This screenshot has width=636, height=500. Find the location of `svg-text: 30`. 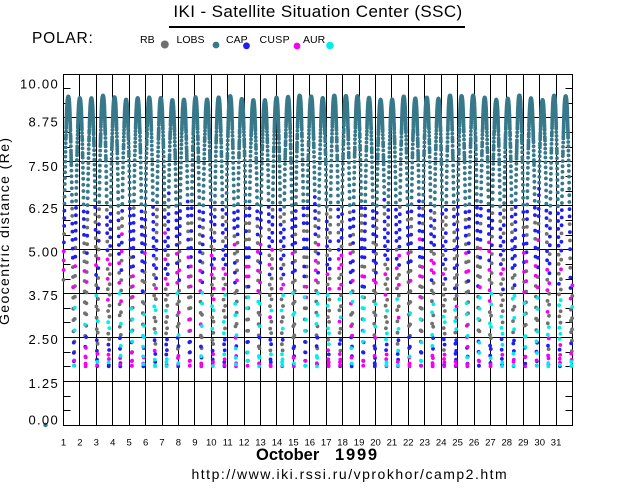

svg-text: 30 is located at coordinates (539, 443).